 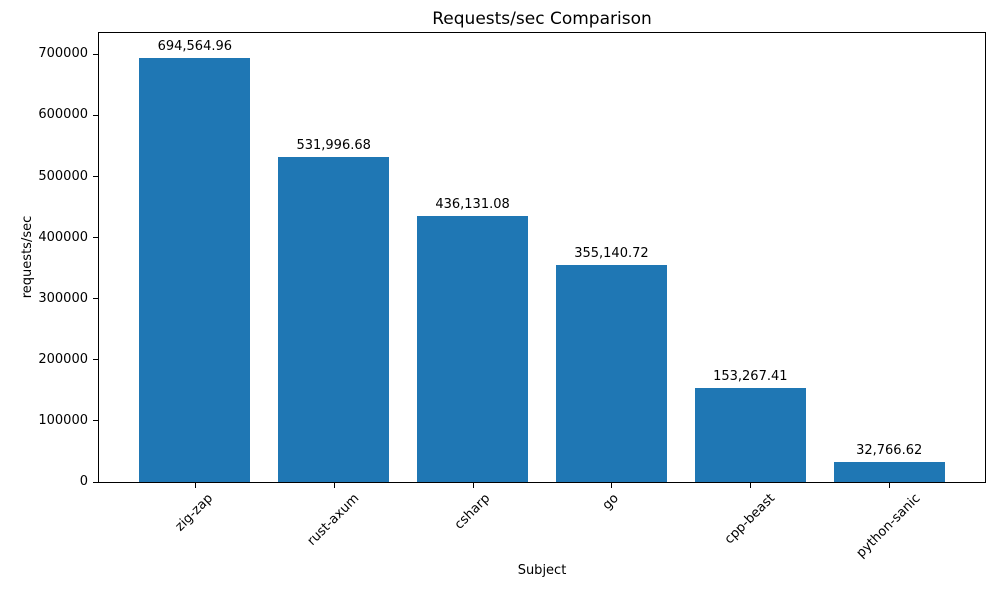 I want to click on bar-value-label: 32,766.62, so click(x=889, y=450).